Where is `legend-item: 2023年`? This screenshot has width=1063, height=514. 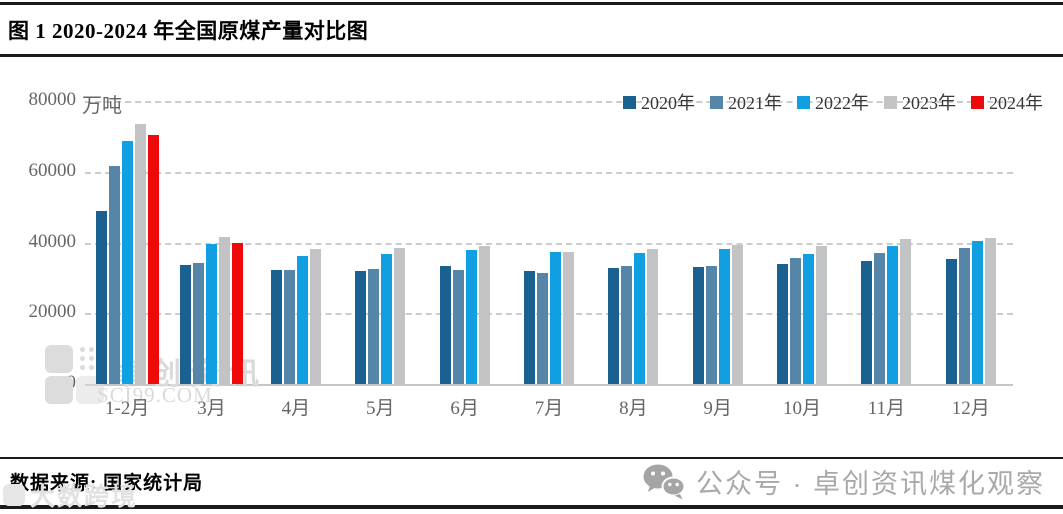 legend-item: 2023年 is located at coordinates (920, 102).